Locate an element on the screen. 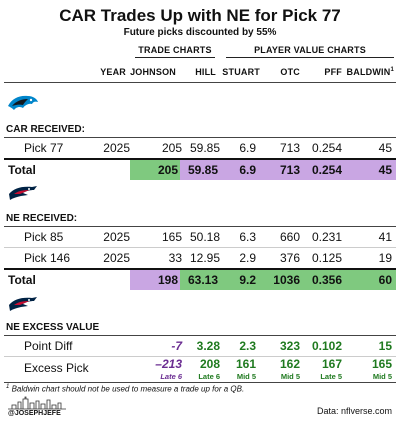 The image size is (400, 424). point-diff-label: Point Diff is located at coordinates (48, 346).